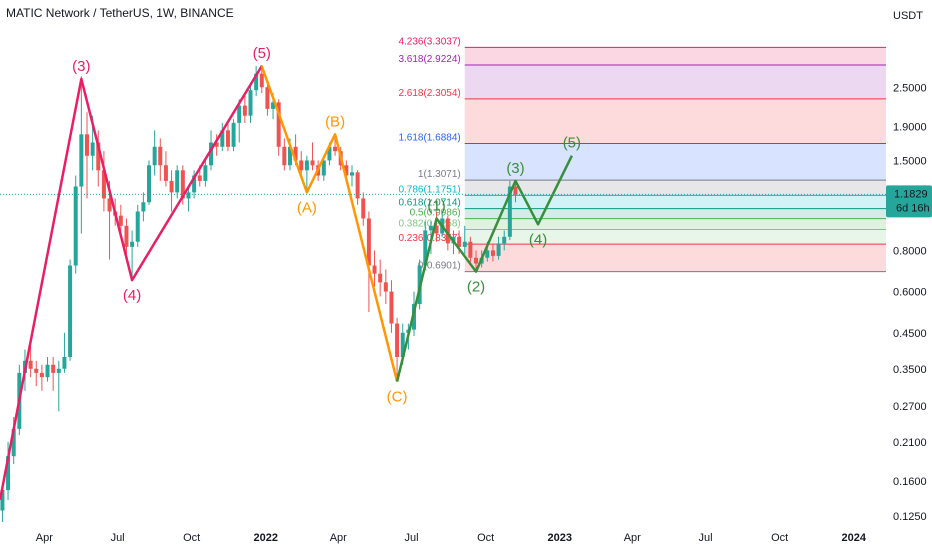 The image size is (932, 550). What do you see at coordinates (910, 407) in the screenshot?
I see `price-tick-label: 0.2700` at bounding box center [910, 407].